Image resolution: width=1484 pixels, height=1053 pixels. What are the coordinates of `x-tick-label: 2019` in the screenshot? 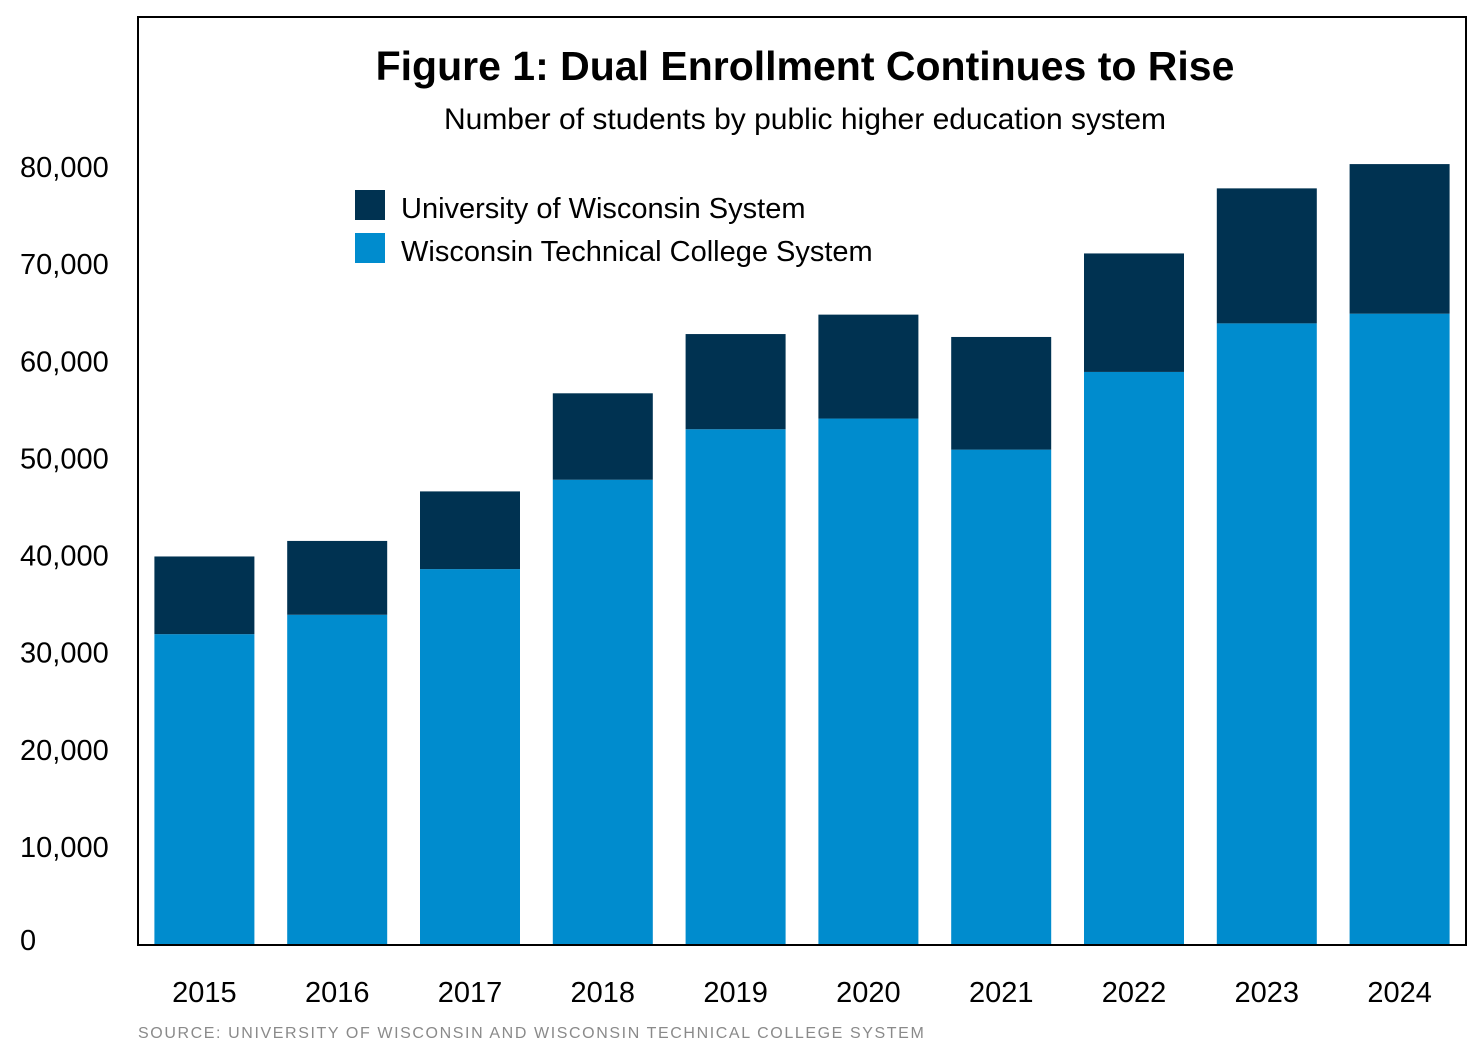 It's located at (735, 993).